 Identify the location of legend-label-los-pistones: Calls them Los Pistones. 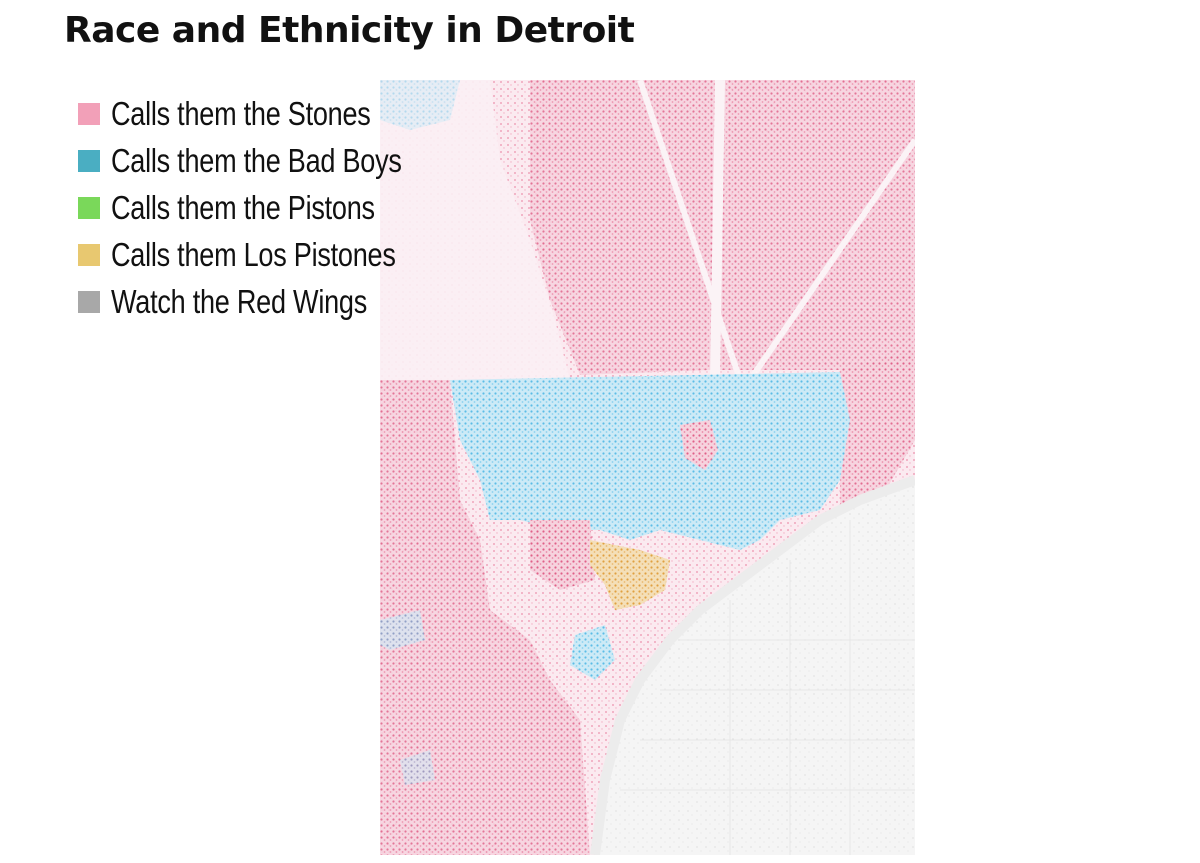
(253, 254).